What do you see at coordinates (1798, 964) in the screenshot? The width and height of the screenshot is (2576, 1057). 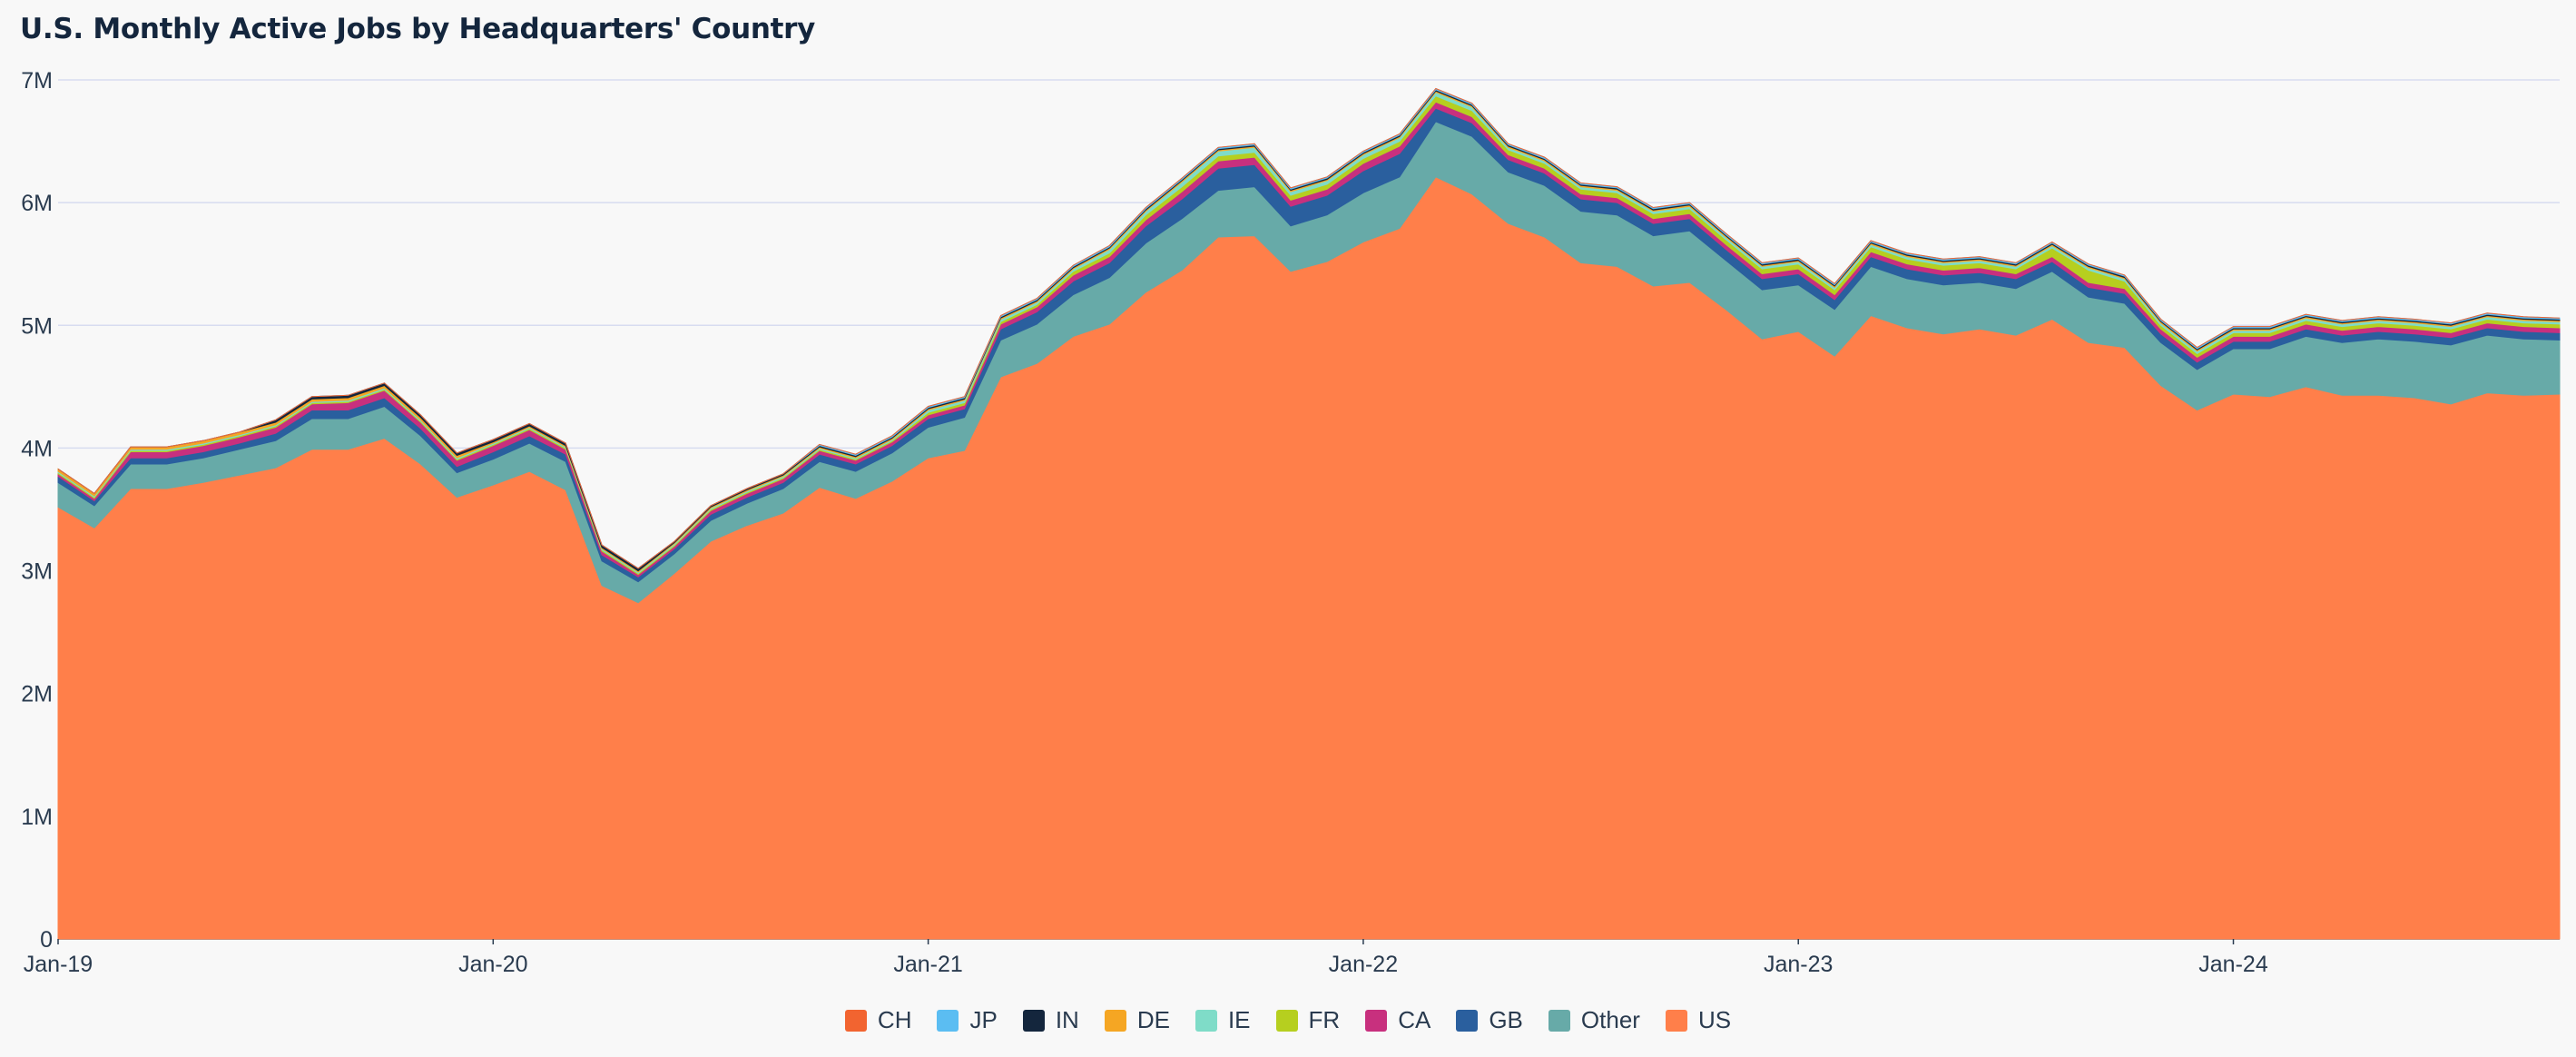 I see `x-tick-label: Jan-23` at bounding box center [1798, 964].